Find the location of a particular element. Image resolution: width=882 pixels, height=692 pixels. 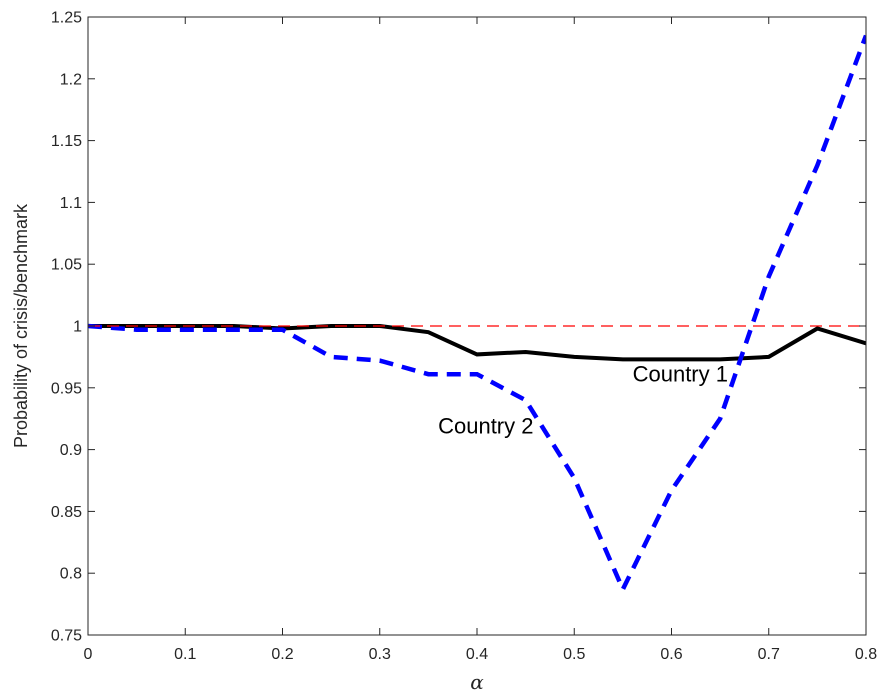

x-tick-label: 0.7 is located at coordinates (769, 654).